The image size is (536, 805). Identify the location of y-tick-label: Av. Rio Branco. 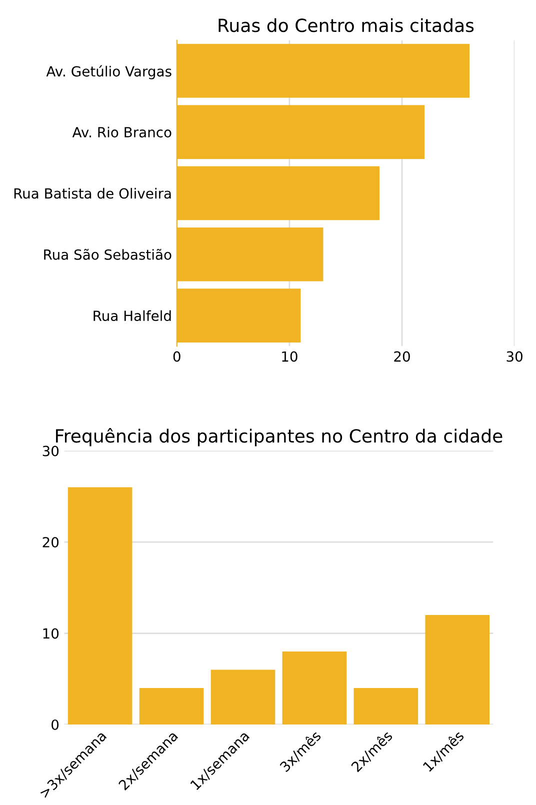
(122, 132).